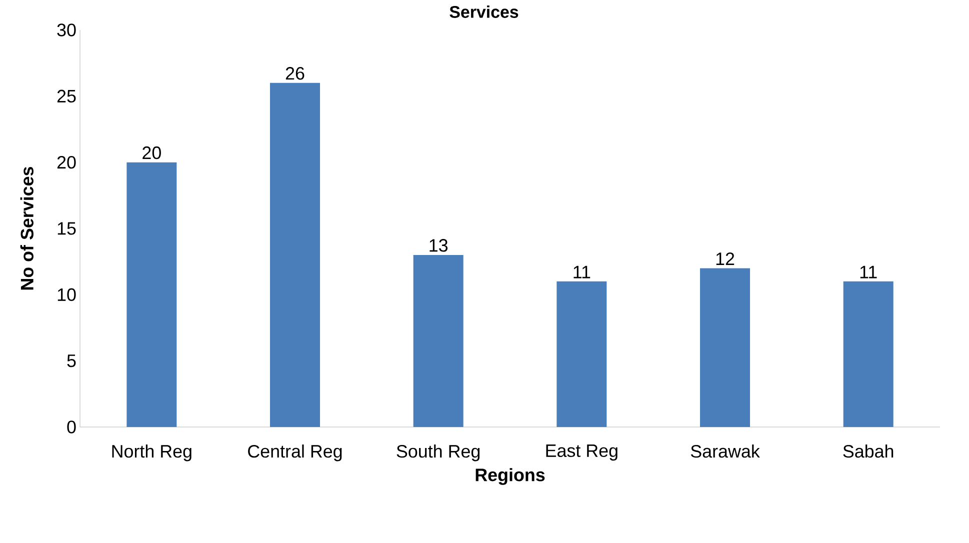  What do you see at coordinates (582, 452) in the screenshot?
I see `x-tick-label: East Reg` at bounding box center [582, 452].